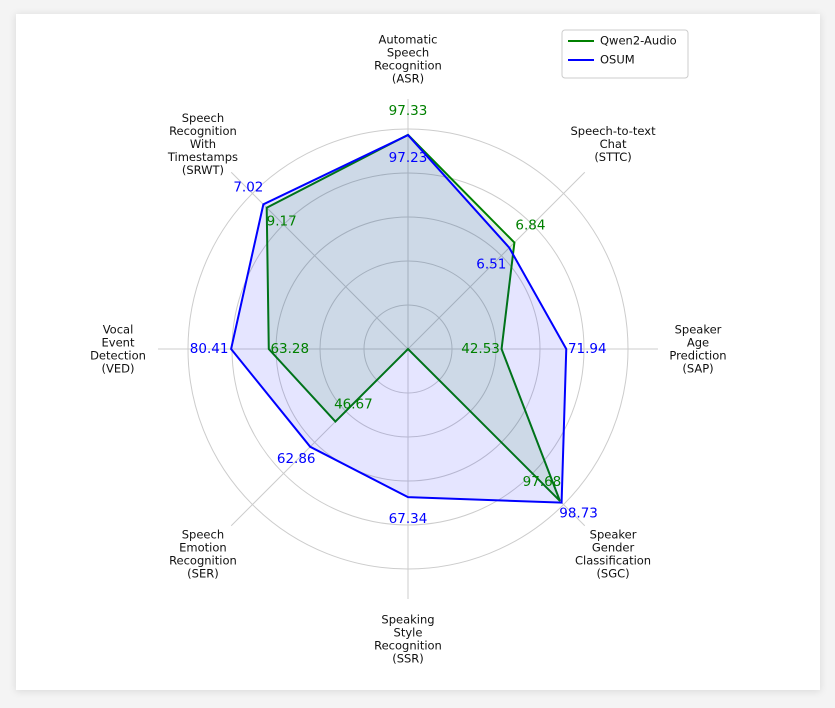 This screenshot has width=835, height=708. Describe the element at coordinates (408, 78) in the screenshot. I see `axis-label-line: (ASR)` at that location.